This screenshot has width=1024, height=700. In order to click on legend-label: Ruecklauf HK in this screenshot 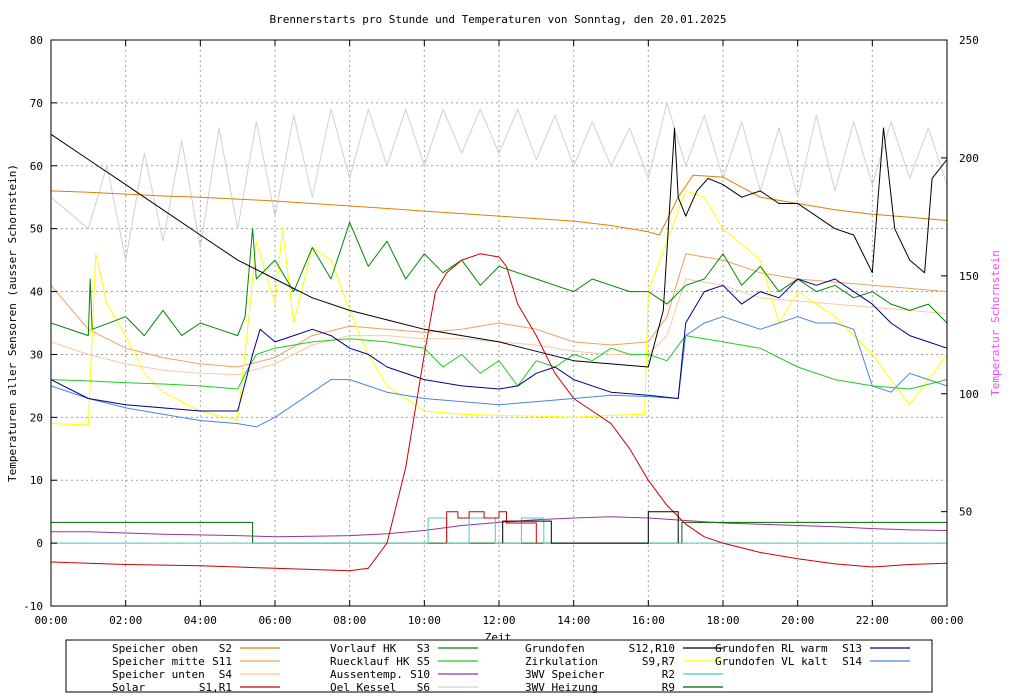, I will do `click(370, 661)`.